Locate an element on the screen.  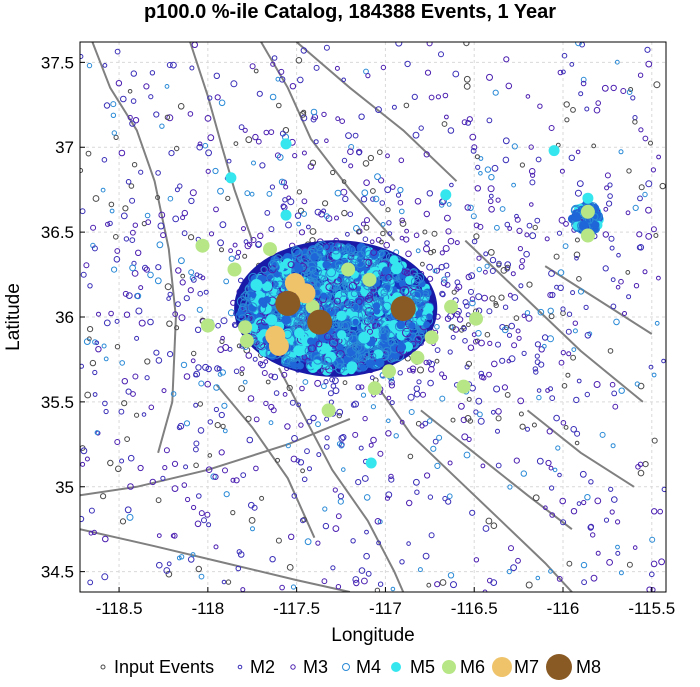
legend-item-m2: M2 is located at coordinates (256, 667).